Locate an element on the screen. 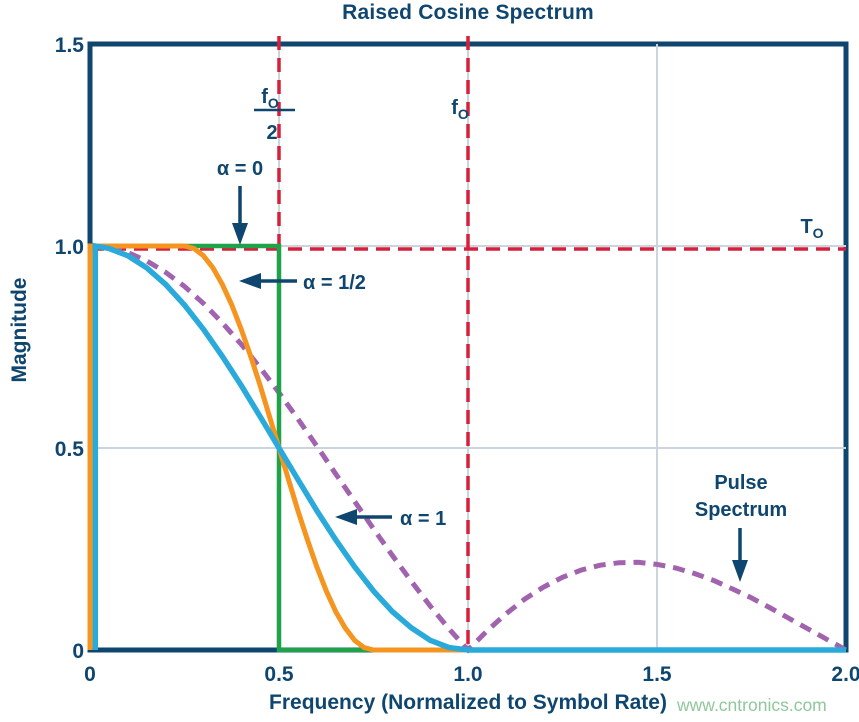  alpha-half-arrow-head is located at coordinates (250, 281).